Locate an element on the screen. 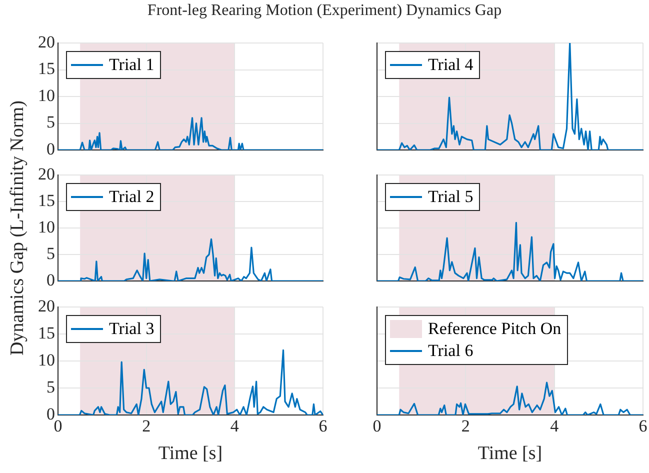  legend-label: Trial 3 is located at coordinates (131, 329).